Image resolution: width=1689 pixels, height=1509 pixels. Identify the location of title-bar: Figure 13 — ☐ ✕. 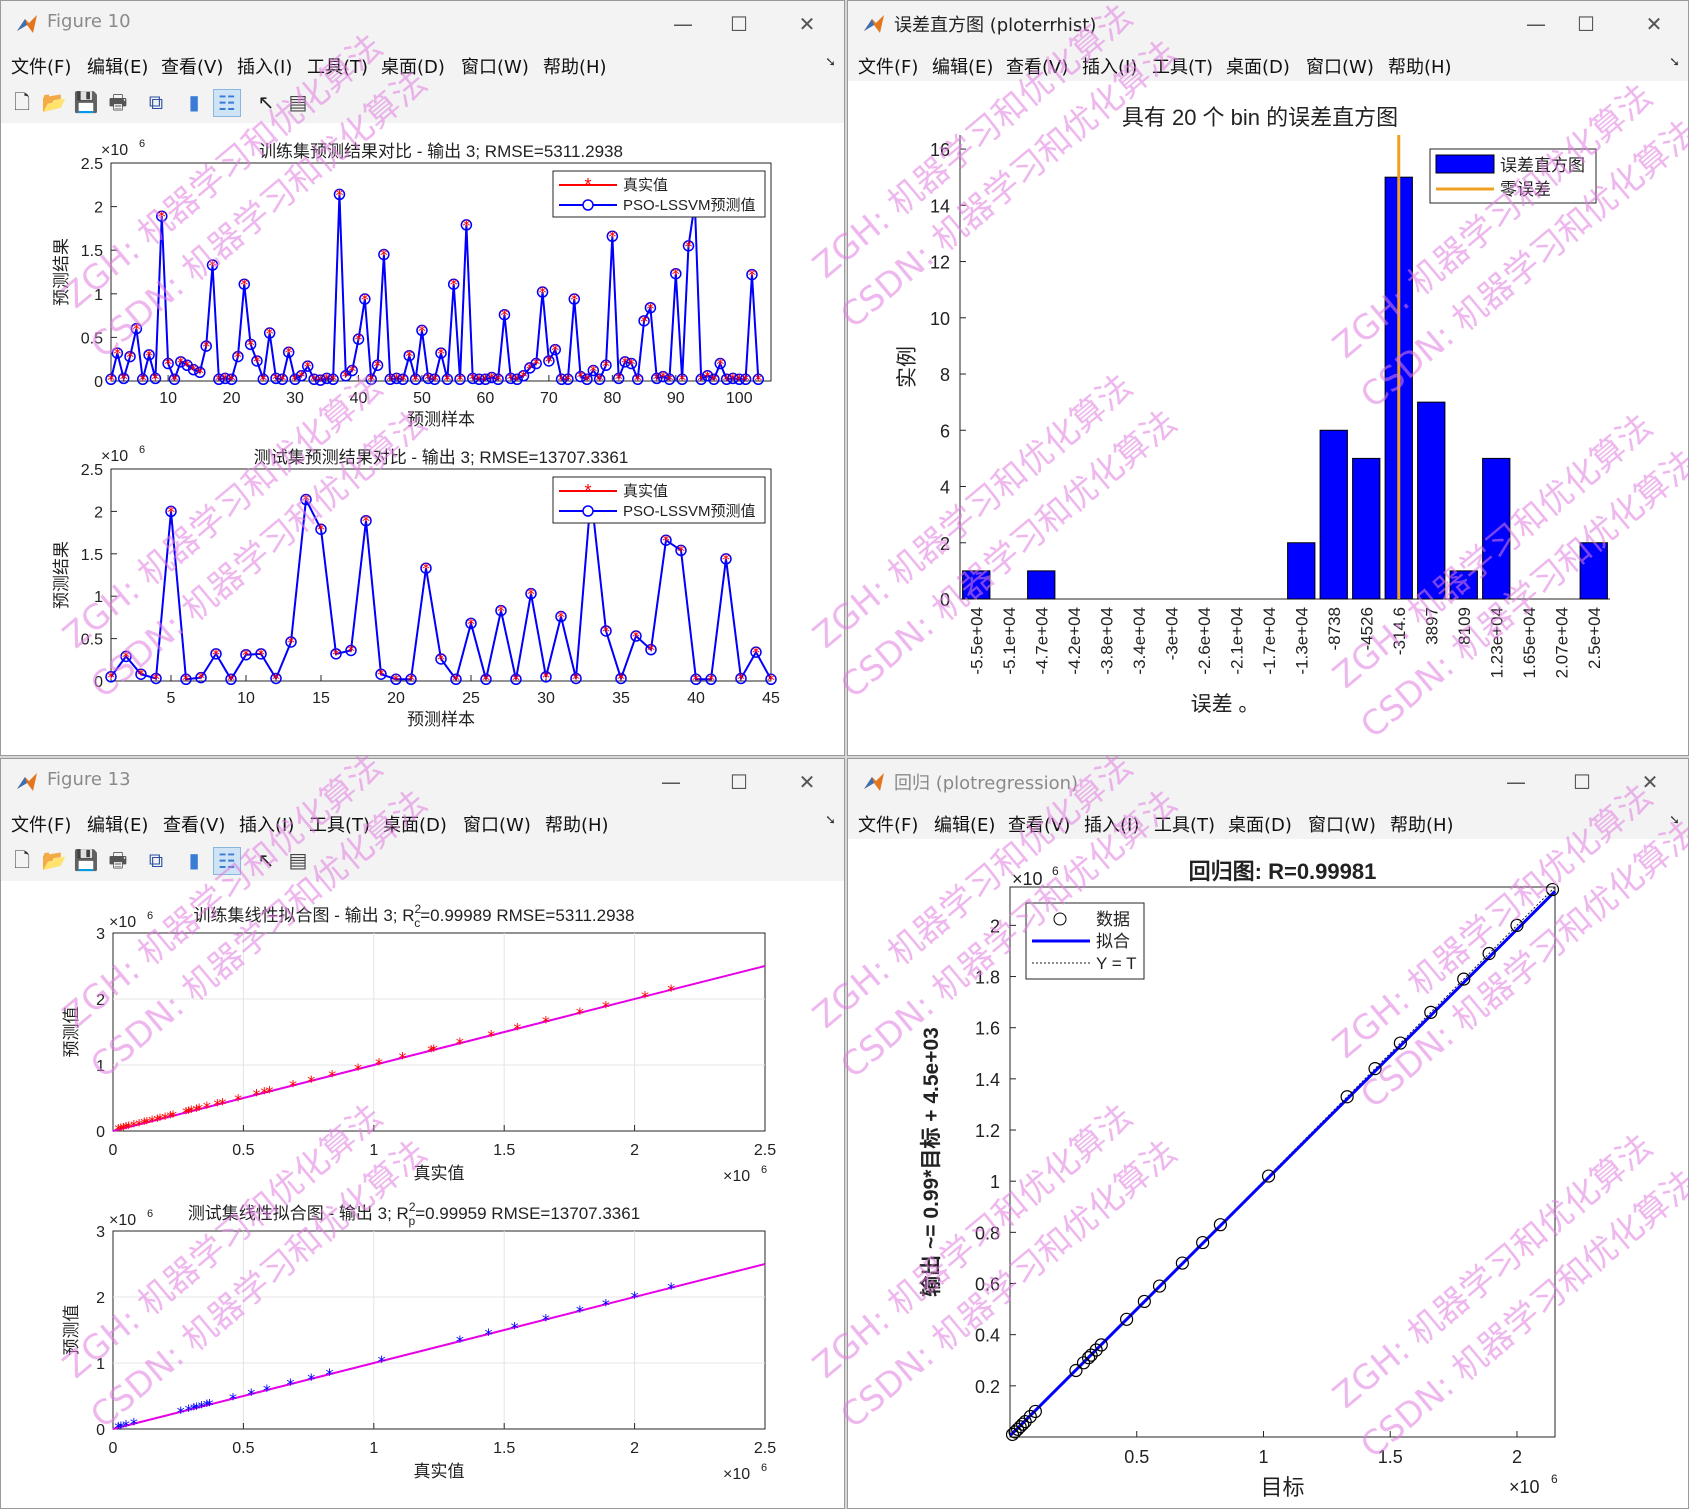
(422, 782).